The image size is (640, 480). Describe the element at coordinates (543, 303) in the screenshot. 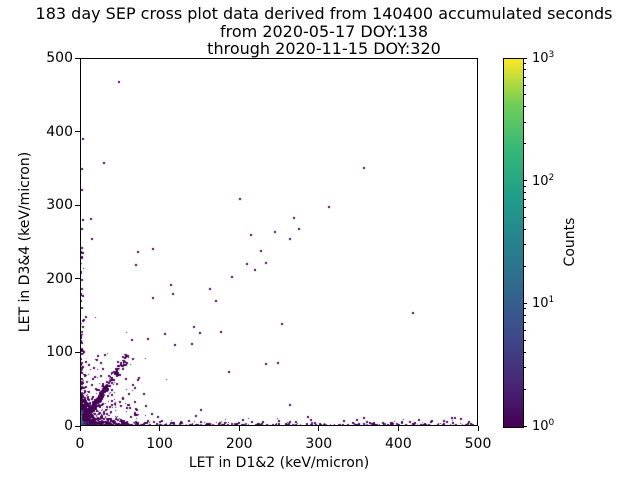

I see `colorbar-tick-label: 10¹` at that location.